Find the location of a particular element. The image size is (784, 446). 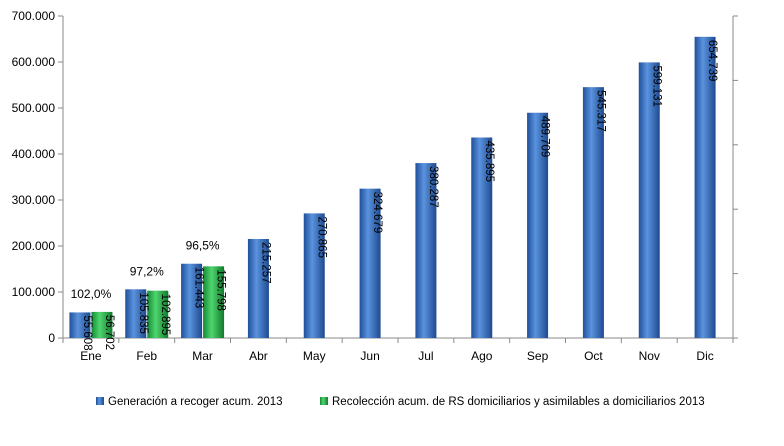

x-tick-label: Nov is located at coordinates (649, 356).